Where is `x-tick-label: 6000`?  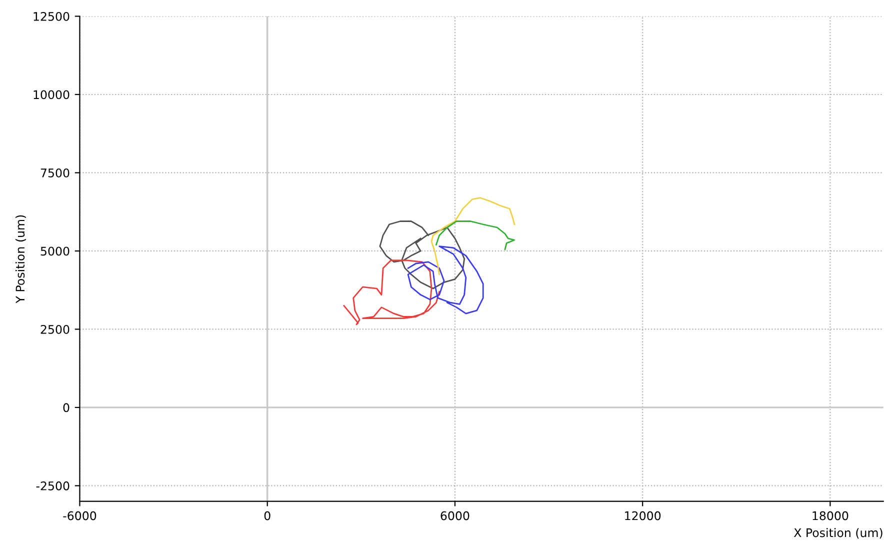 x-tick-label: 6000 is located at coordinates (455, 515).